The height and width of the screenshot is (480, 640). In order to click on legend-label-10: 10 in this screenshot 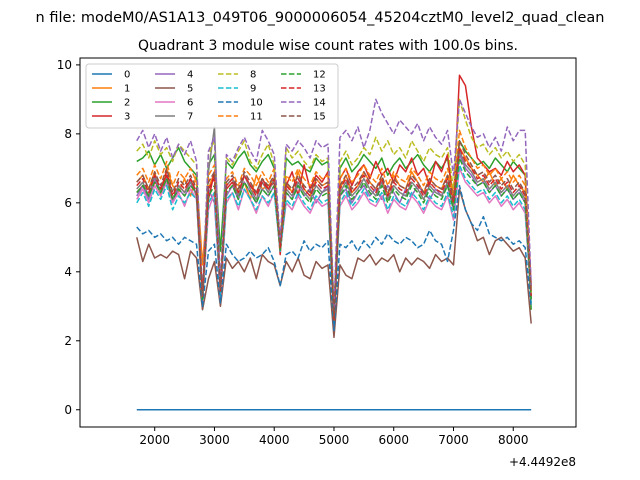, I will do `click(256, 103)`.